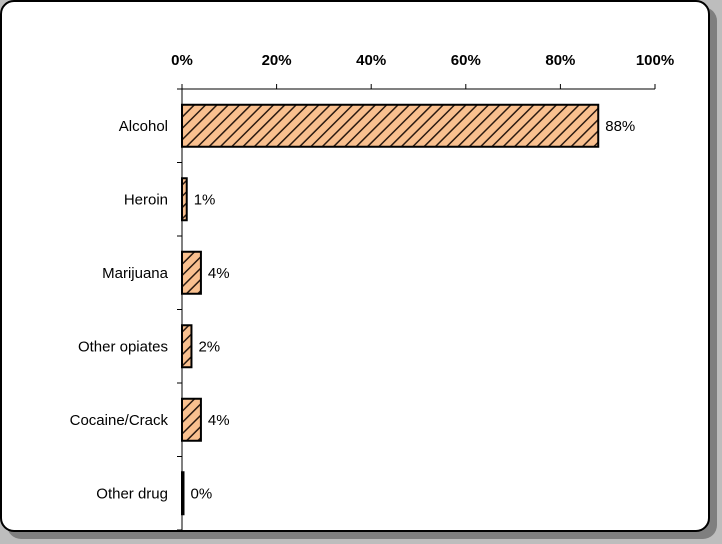 This screenshot has width=722, height=544. Describe the element at coordinates (123, 346) in the screenshot. I see `category-label: Other opiates` at that location.